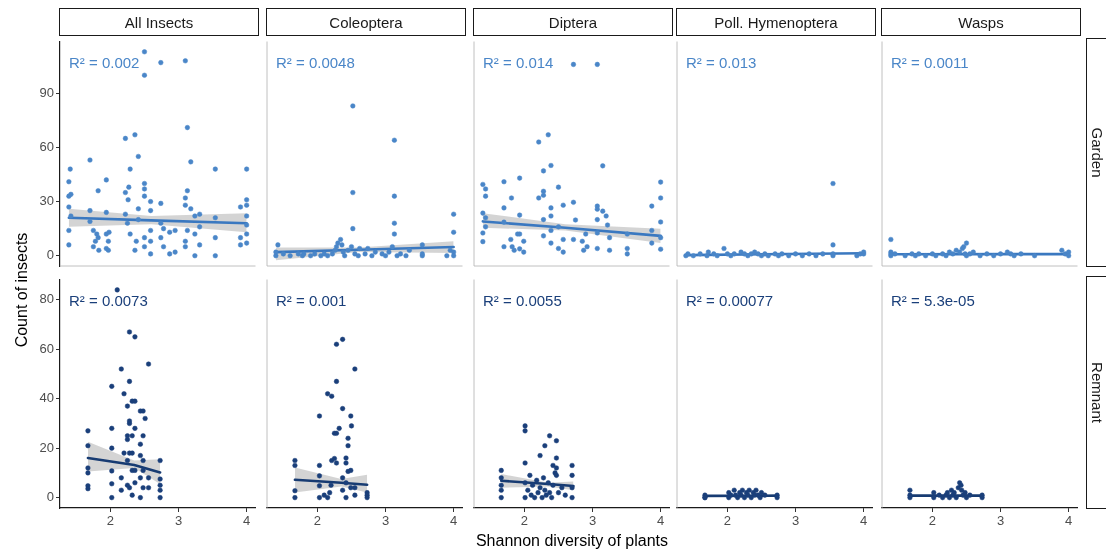  I want to click on chart-title: Diptera, so click(573, 22).